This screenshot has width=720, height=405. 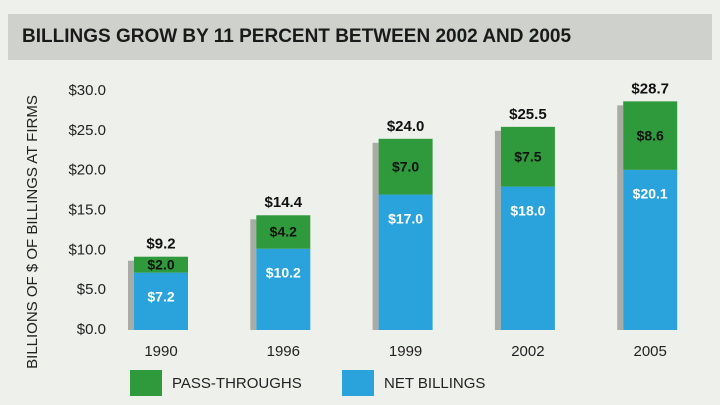 What do you see at coordinates (91, 329) in the screenshot?
I see `y-tick-label: $0.0` at bounding box center [91, 329].